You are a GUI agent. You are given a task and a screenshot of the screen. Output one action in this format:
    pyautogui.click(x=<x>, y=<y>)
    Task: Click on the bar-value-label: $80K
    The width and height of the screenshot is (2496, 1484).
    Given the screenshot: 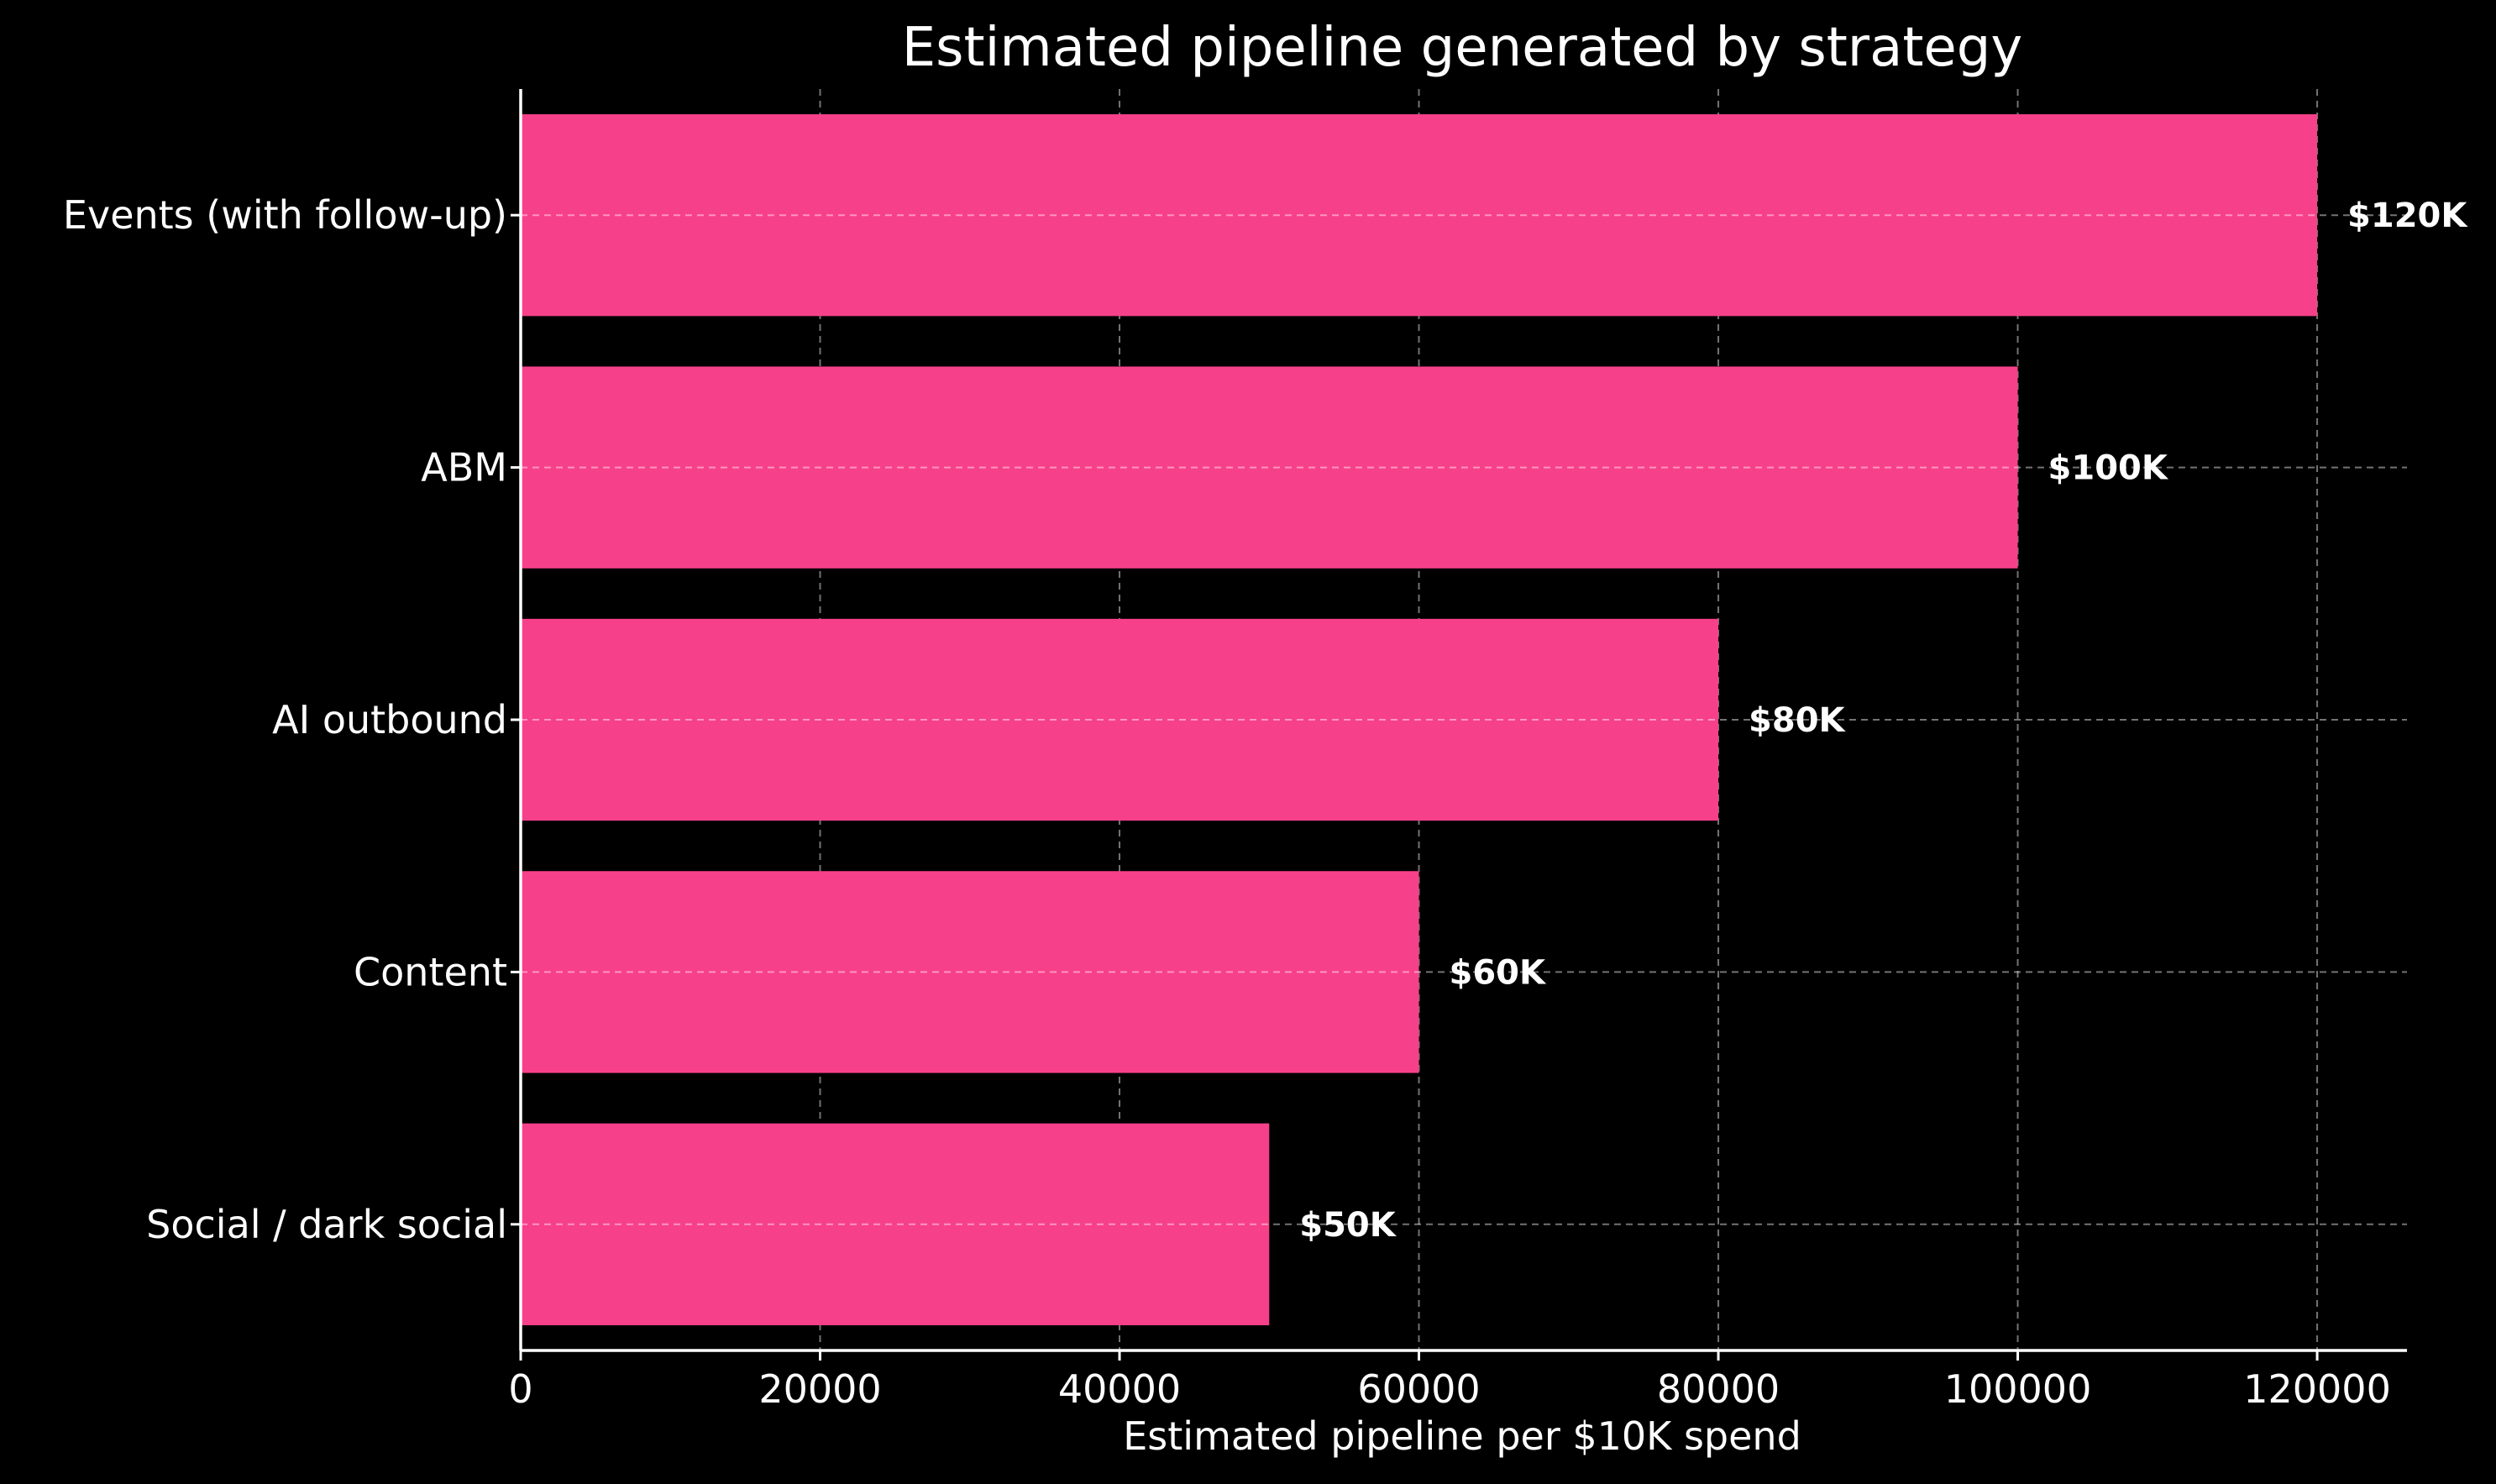 What is the action you would take?
    pyautogui.click(x=1797, y=720)
    